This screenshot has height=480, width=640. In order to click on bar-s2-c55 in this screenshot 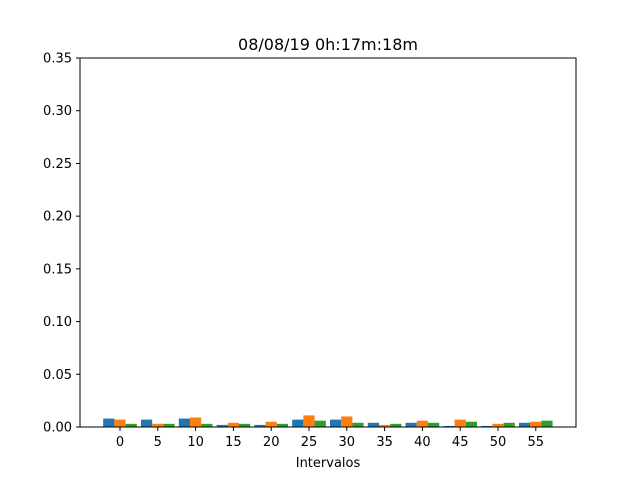, I will do `click(547, 423)`.